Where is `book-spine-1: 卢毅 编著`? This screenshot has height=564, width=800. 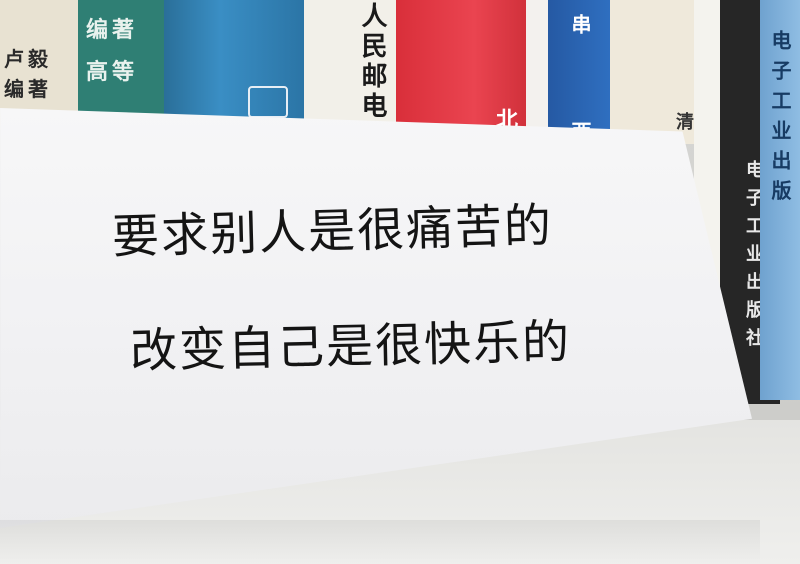 book-spine-1: 卢毅 编著 is located at coordinates (39, 65).